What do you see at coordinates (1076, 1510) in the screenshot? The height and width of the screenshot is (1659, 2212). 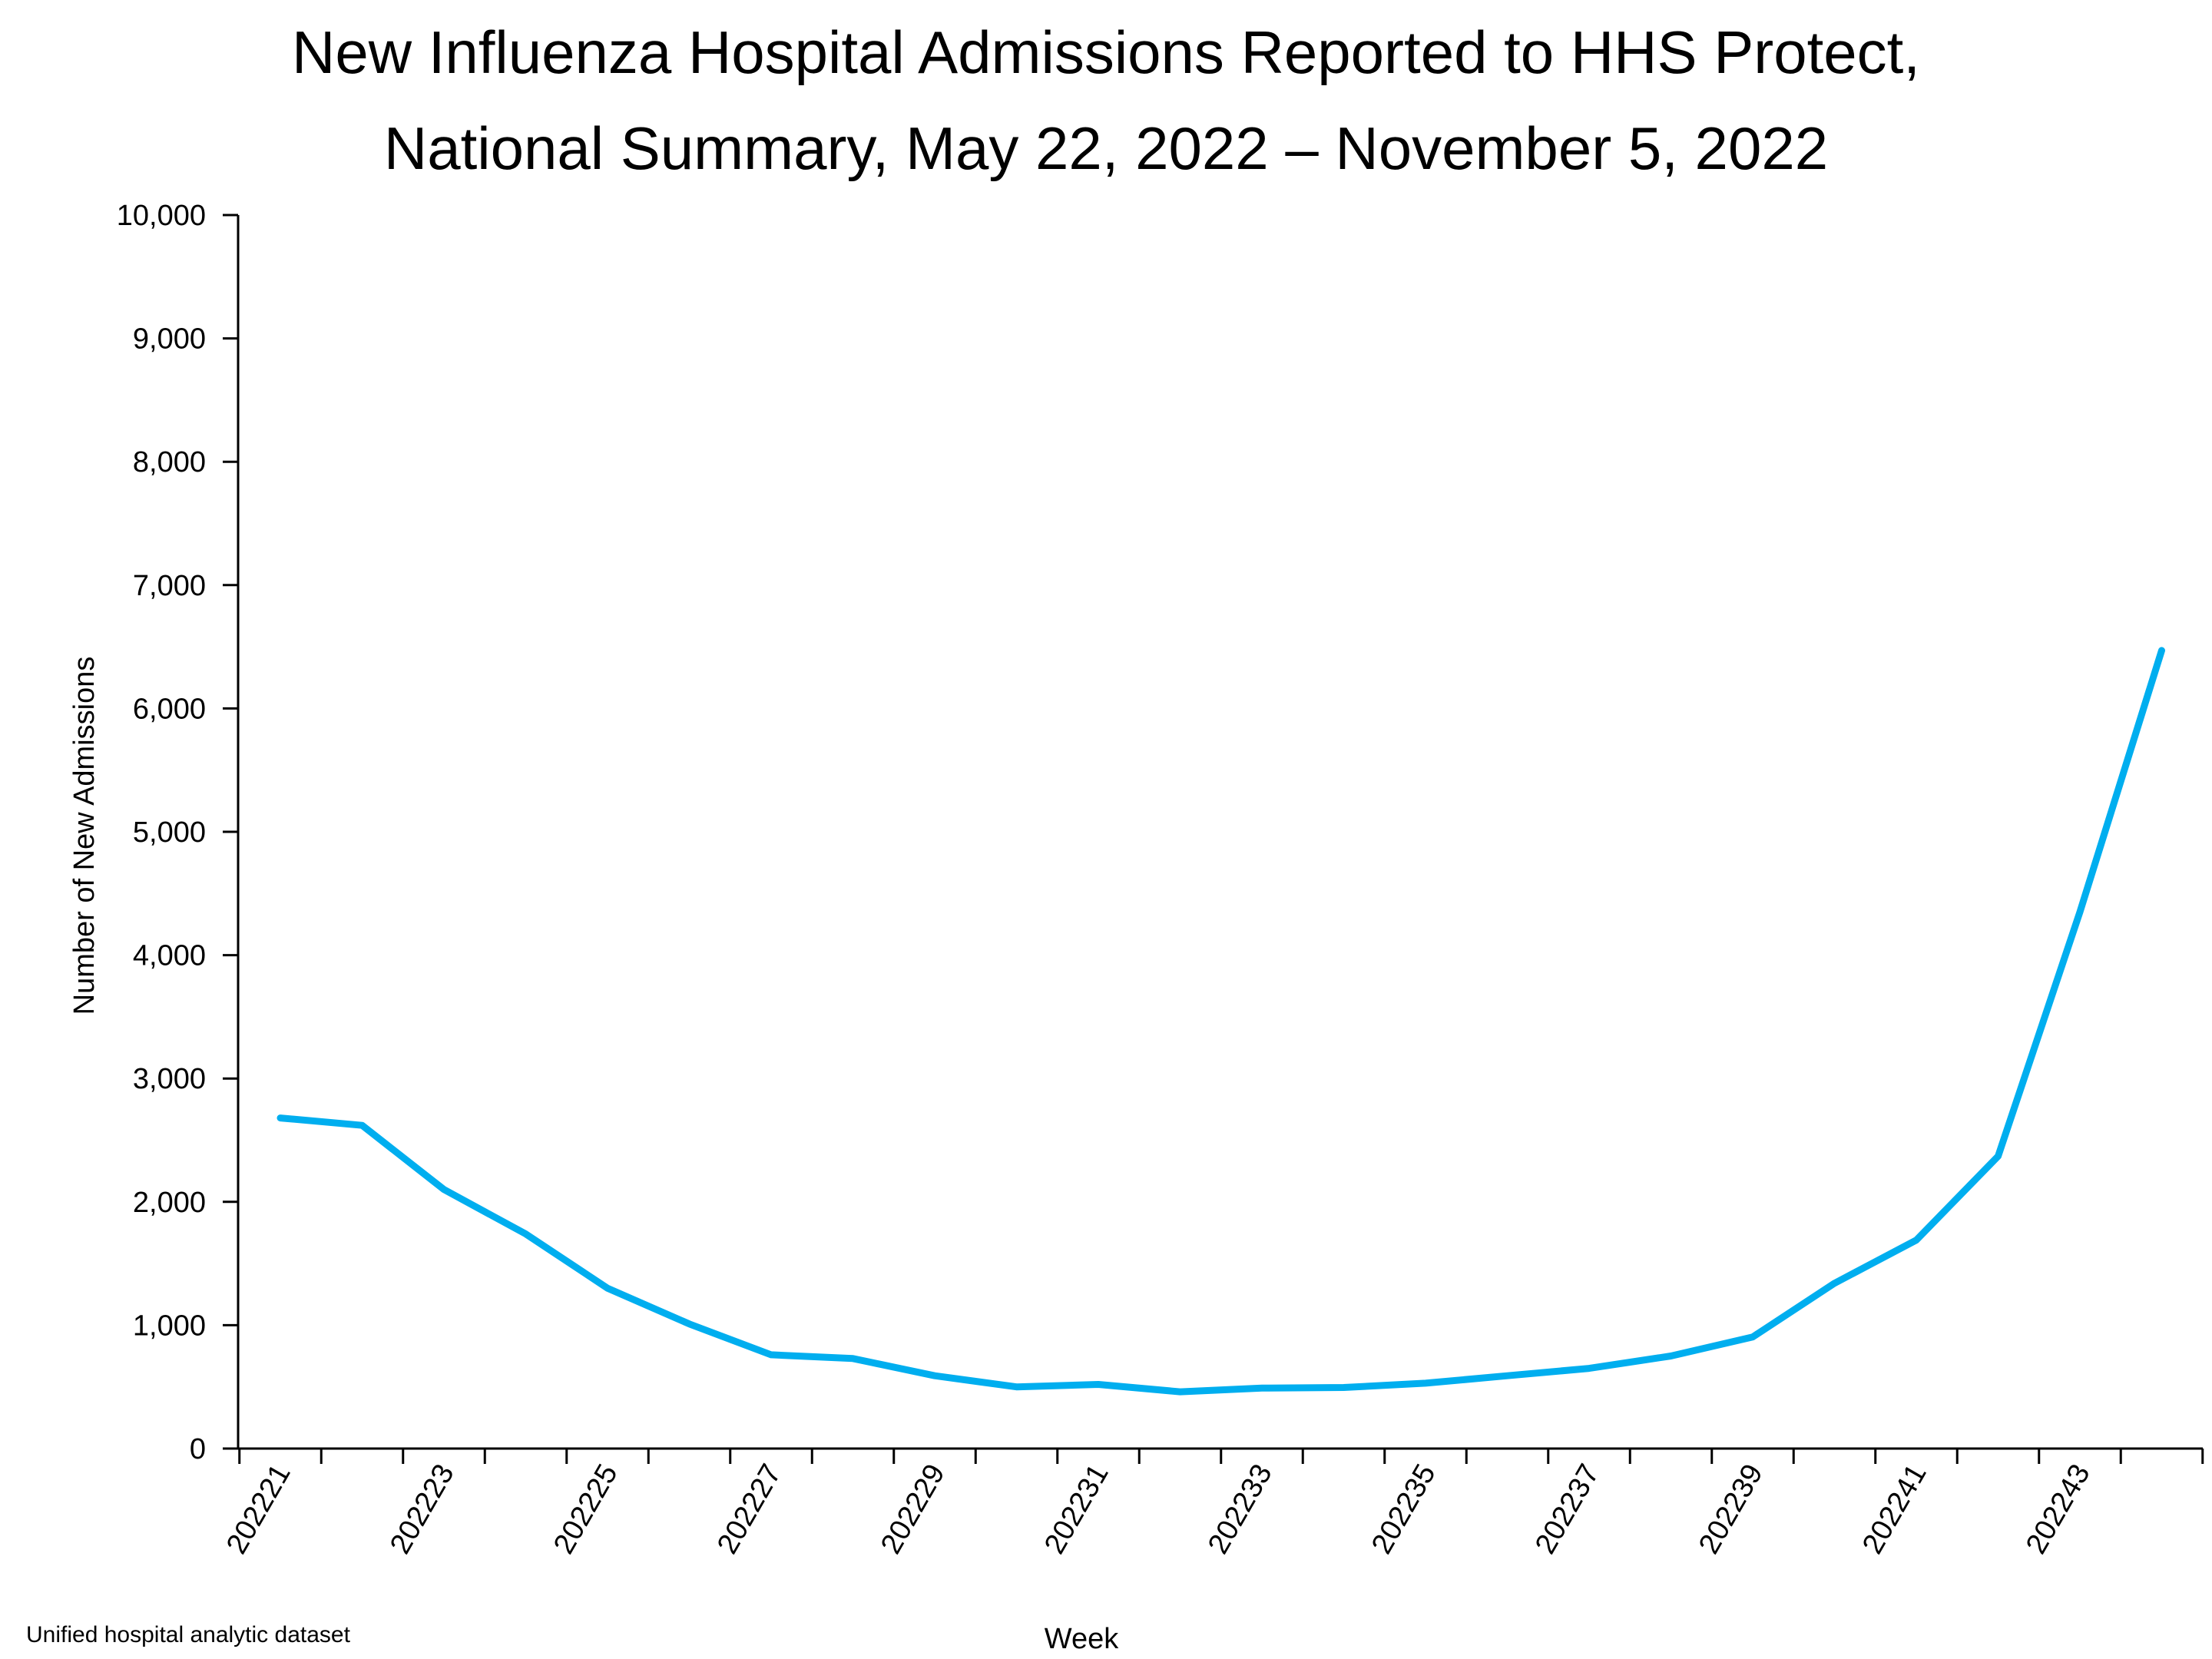 I see `x-tick-label: 202231` at bounding box center [1076, 1510].